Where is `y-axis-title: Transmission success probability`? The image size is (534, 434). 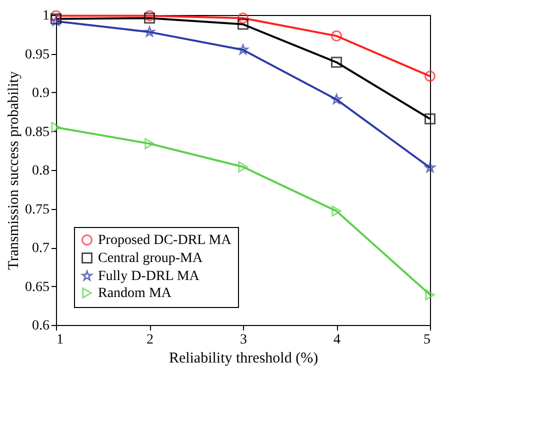
y-axis-title: Transmission success probability is located at coordinates (14, 170).